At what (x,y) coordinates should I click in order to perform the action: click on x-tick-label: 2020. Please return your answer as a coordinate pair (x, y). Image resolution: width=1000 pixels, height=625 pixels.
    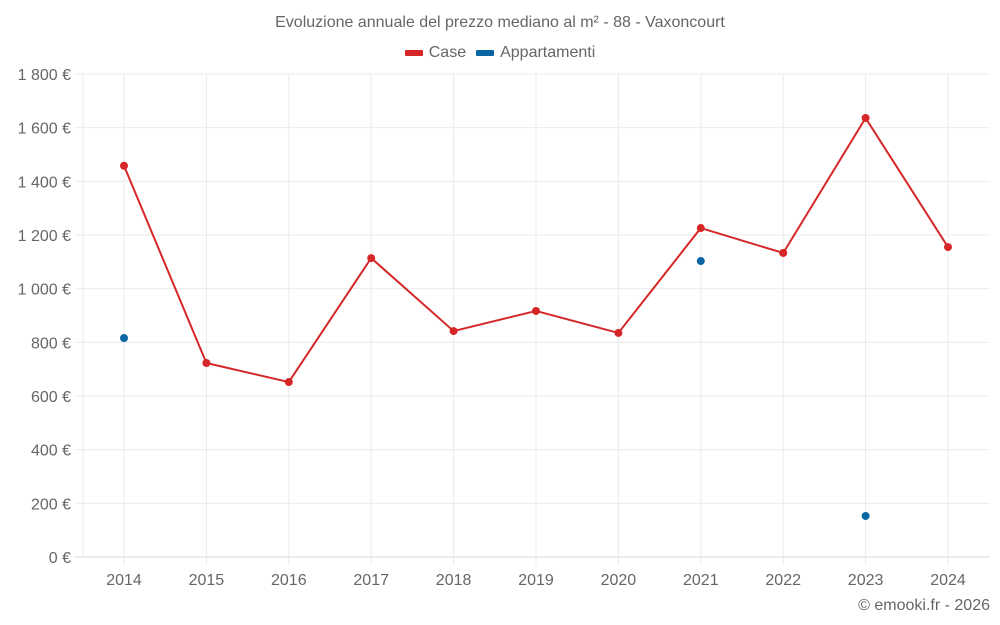
    Looking at the image, I should click on (619, 580).